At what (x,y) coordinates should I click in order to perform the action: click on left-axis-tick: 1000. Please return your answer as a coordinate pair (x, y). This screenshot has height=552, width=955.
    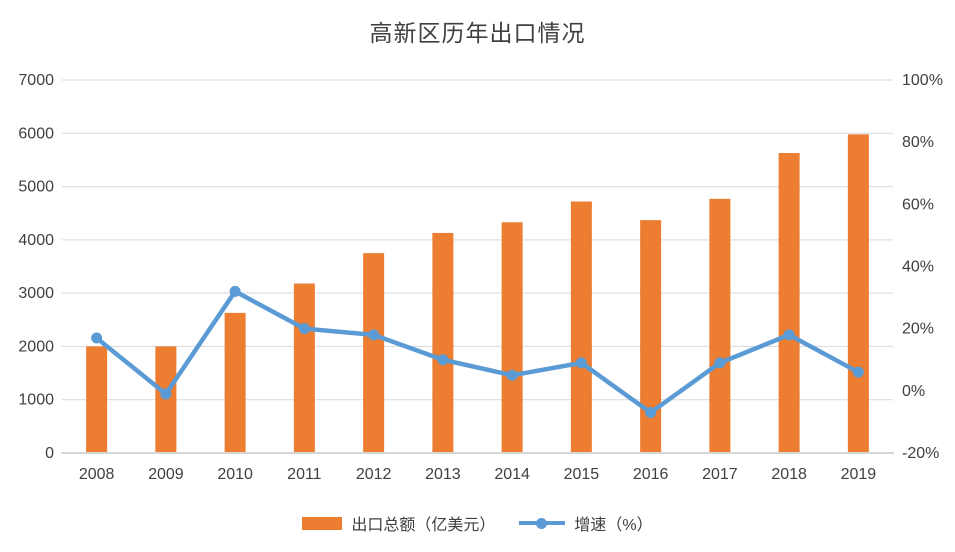
    Looking at the image, I should click on (36, 400).